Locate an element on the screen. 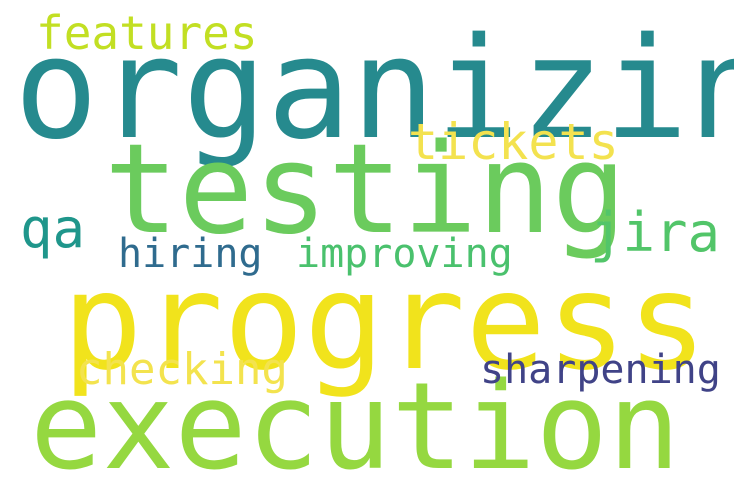  word-qa: qa is located at coordinates (53, 228).